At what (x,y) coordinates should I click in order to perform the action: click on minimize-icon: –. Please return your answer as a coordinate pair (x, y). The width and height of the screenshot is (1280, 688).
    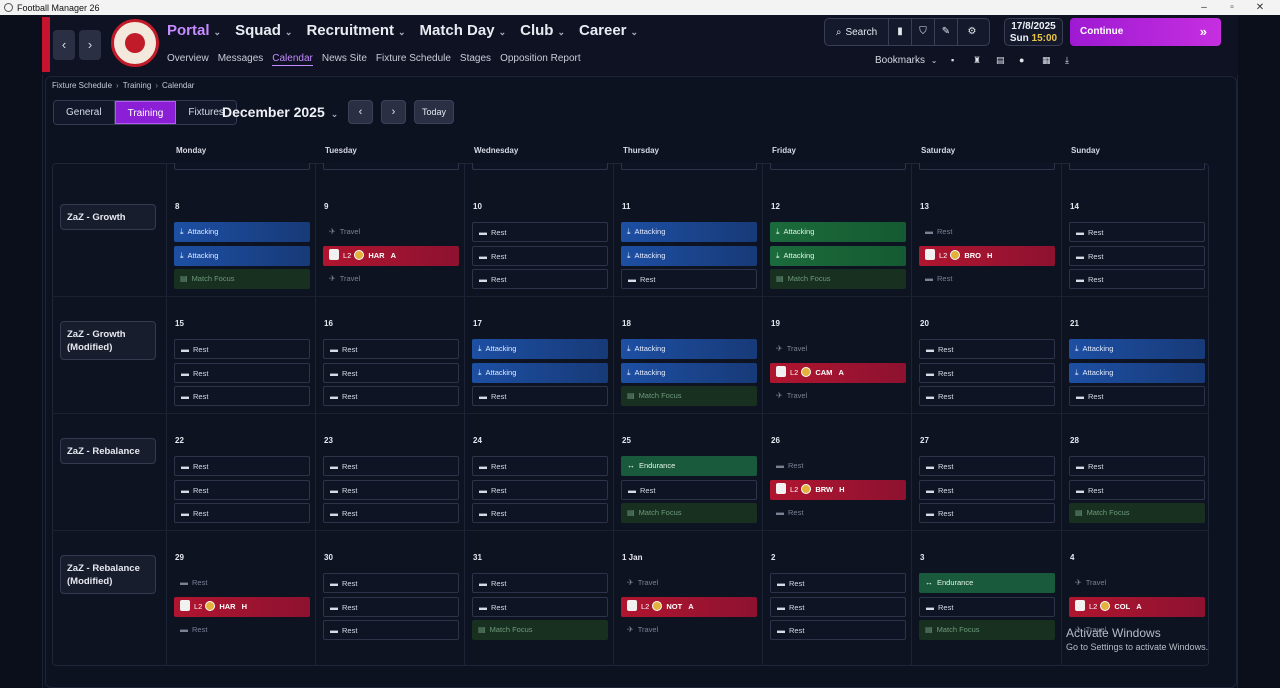
    Looking at the image, I should click on (1204, 7).